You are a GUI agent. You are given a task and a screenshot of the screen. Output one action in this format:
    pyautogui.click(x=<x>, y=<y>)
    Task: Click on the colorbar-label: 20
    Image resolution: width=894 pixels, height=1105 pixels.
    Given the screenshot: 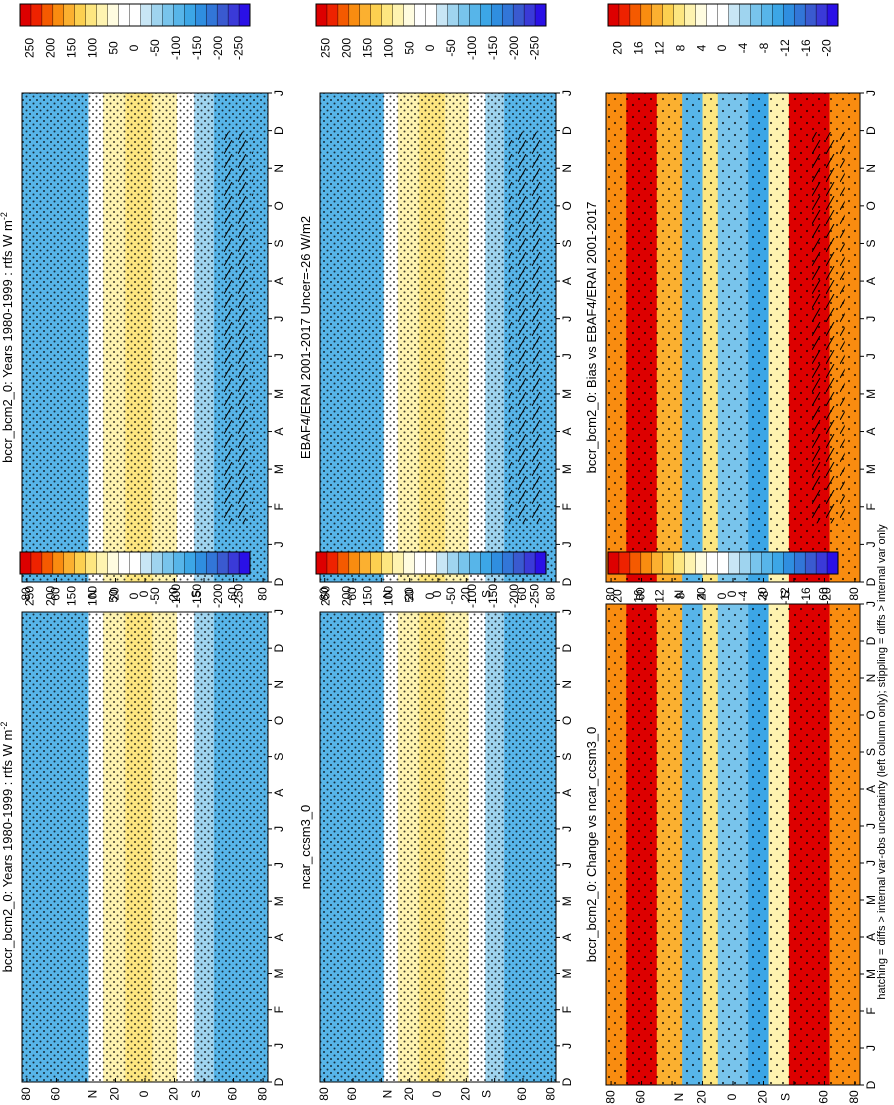 What is the action you would take?
    pyautogui.click(x=618, y=596)
    